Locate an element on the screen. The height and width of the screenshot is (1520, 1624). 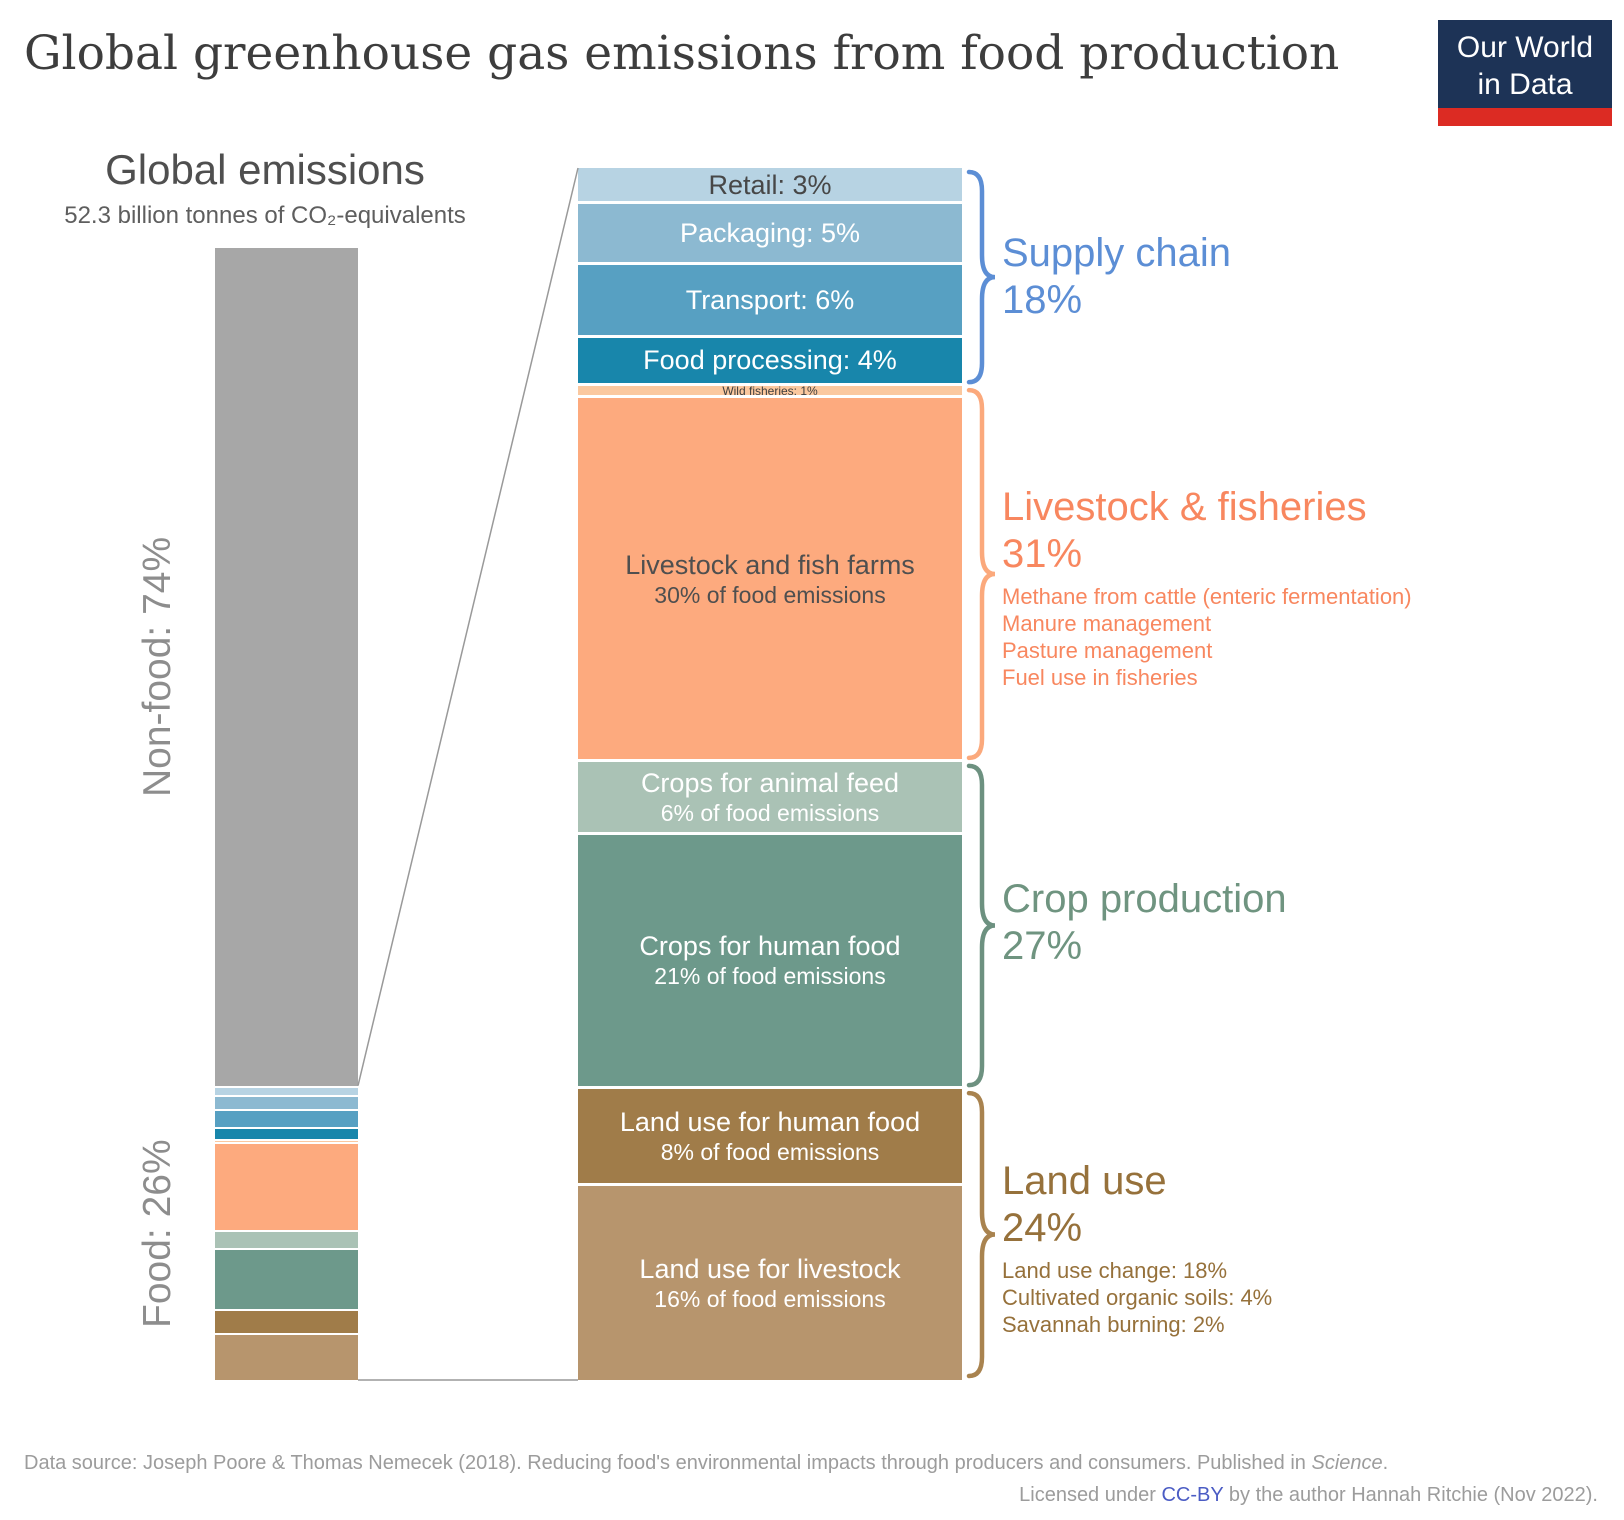
group-label-supply-chain: Supply chain 18% is located at coordinates (1309, 277).